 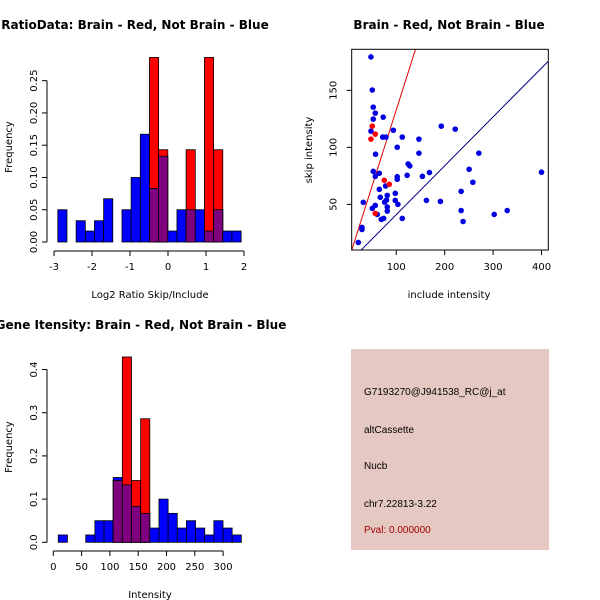 I want to click on scatter-lines, so click(x=450, y=149).